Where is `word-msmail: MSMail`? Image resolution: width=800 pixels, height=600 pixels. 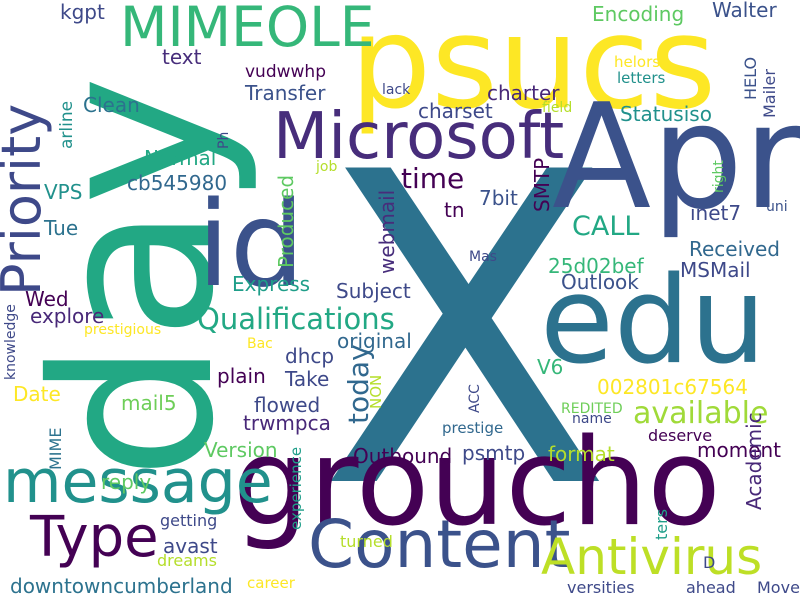
word-msmail: MSMail is located at coordinates (715, 270).